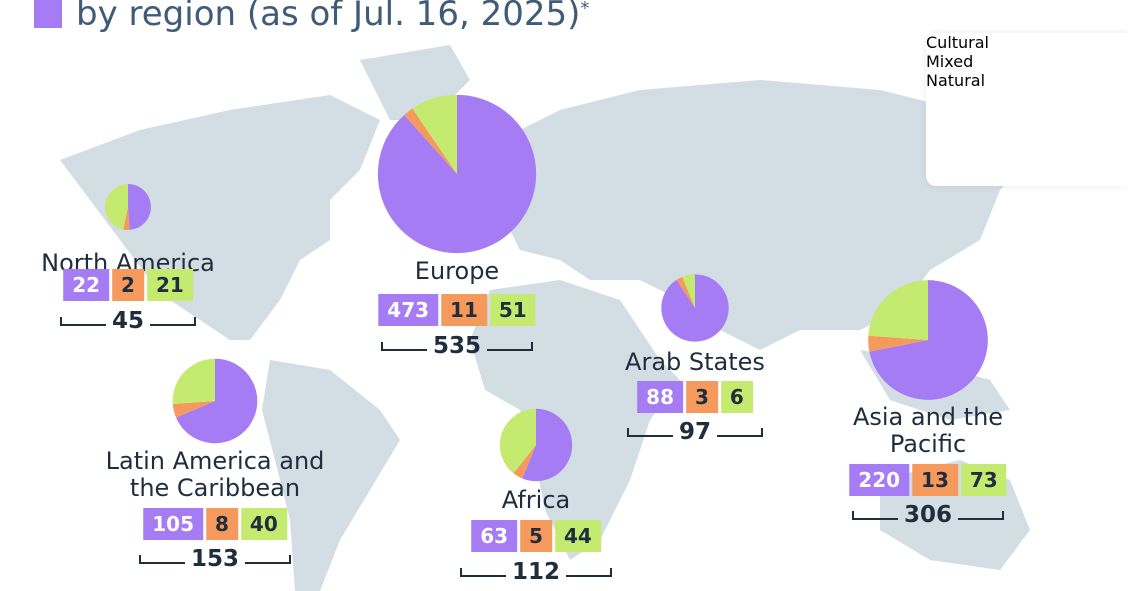 The height and width of the screenshot is (591, 1128). Describe the element at coordinates (1027, 42) in the screenshot. I see `legend-item: Cultural` at that location.